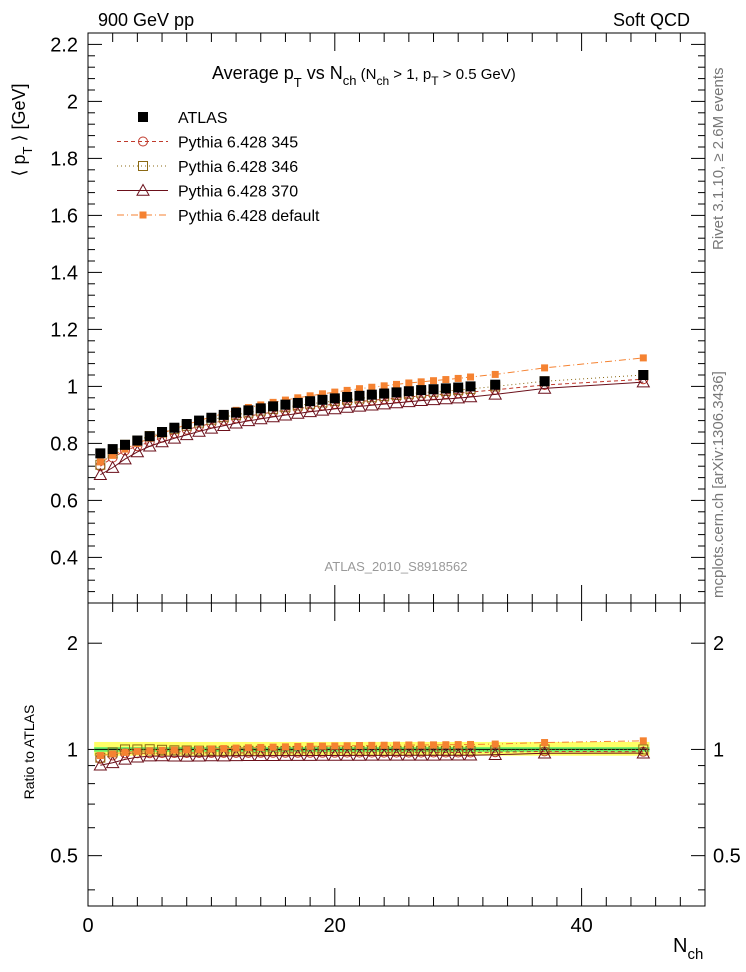  What do you see at coordinates (64, 45) in the screenshot?
I see `y-tick-label: 2.2` at bounding box center [64, 45].